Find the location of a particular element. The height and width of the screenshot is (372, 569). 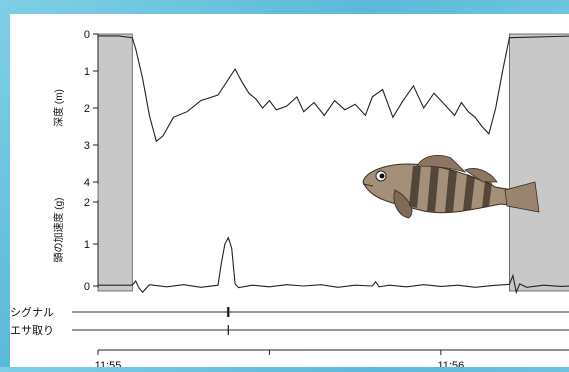

goby-fish-illustration is located at coordinates (451, 187).